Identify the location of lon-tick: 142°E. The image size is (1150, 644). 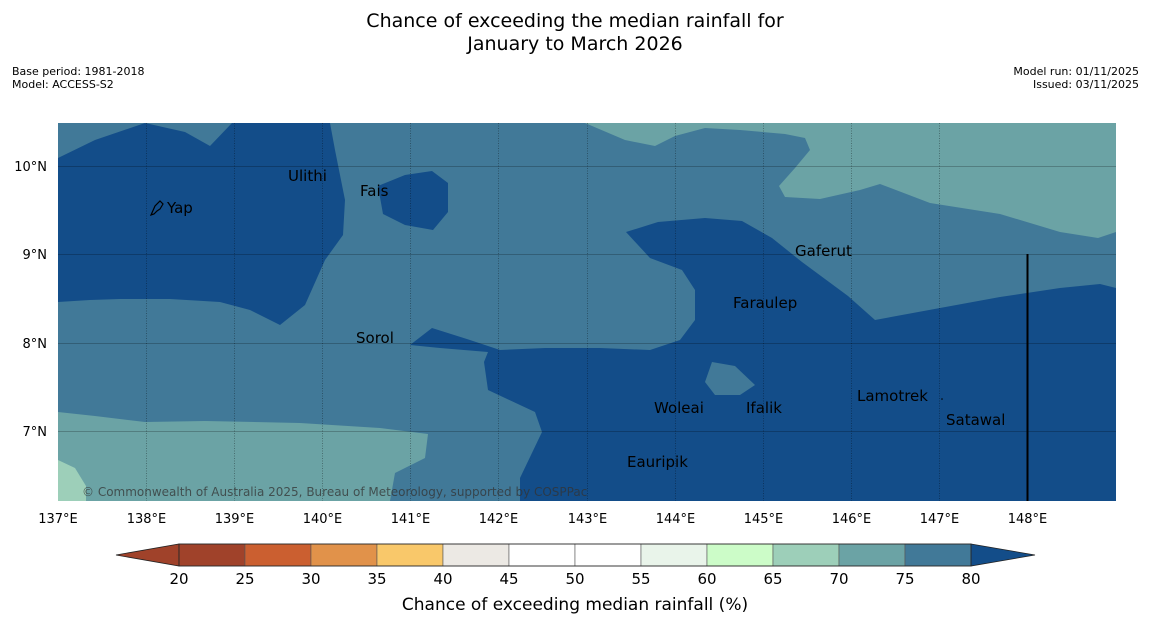
(499, 519).